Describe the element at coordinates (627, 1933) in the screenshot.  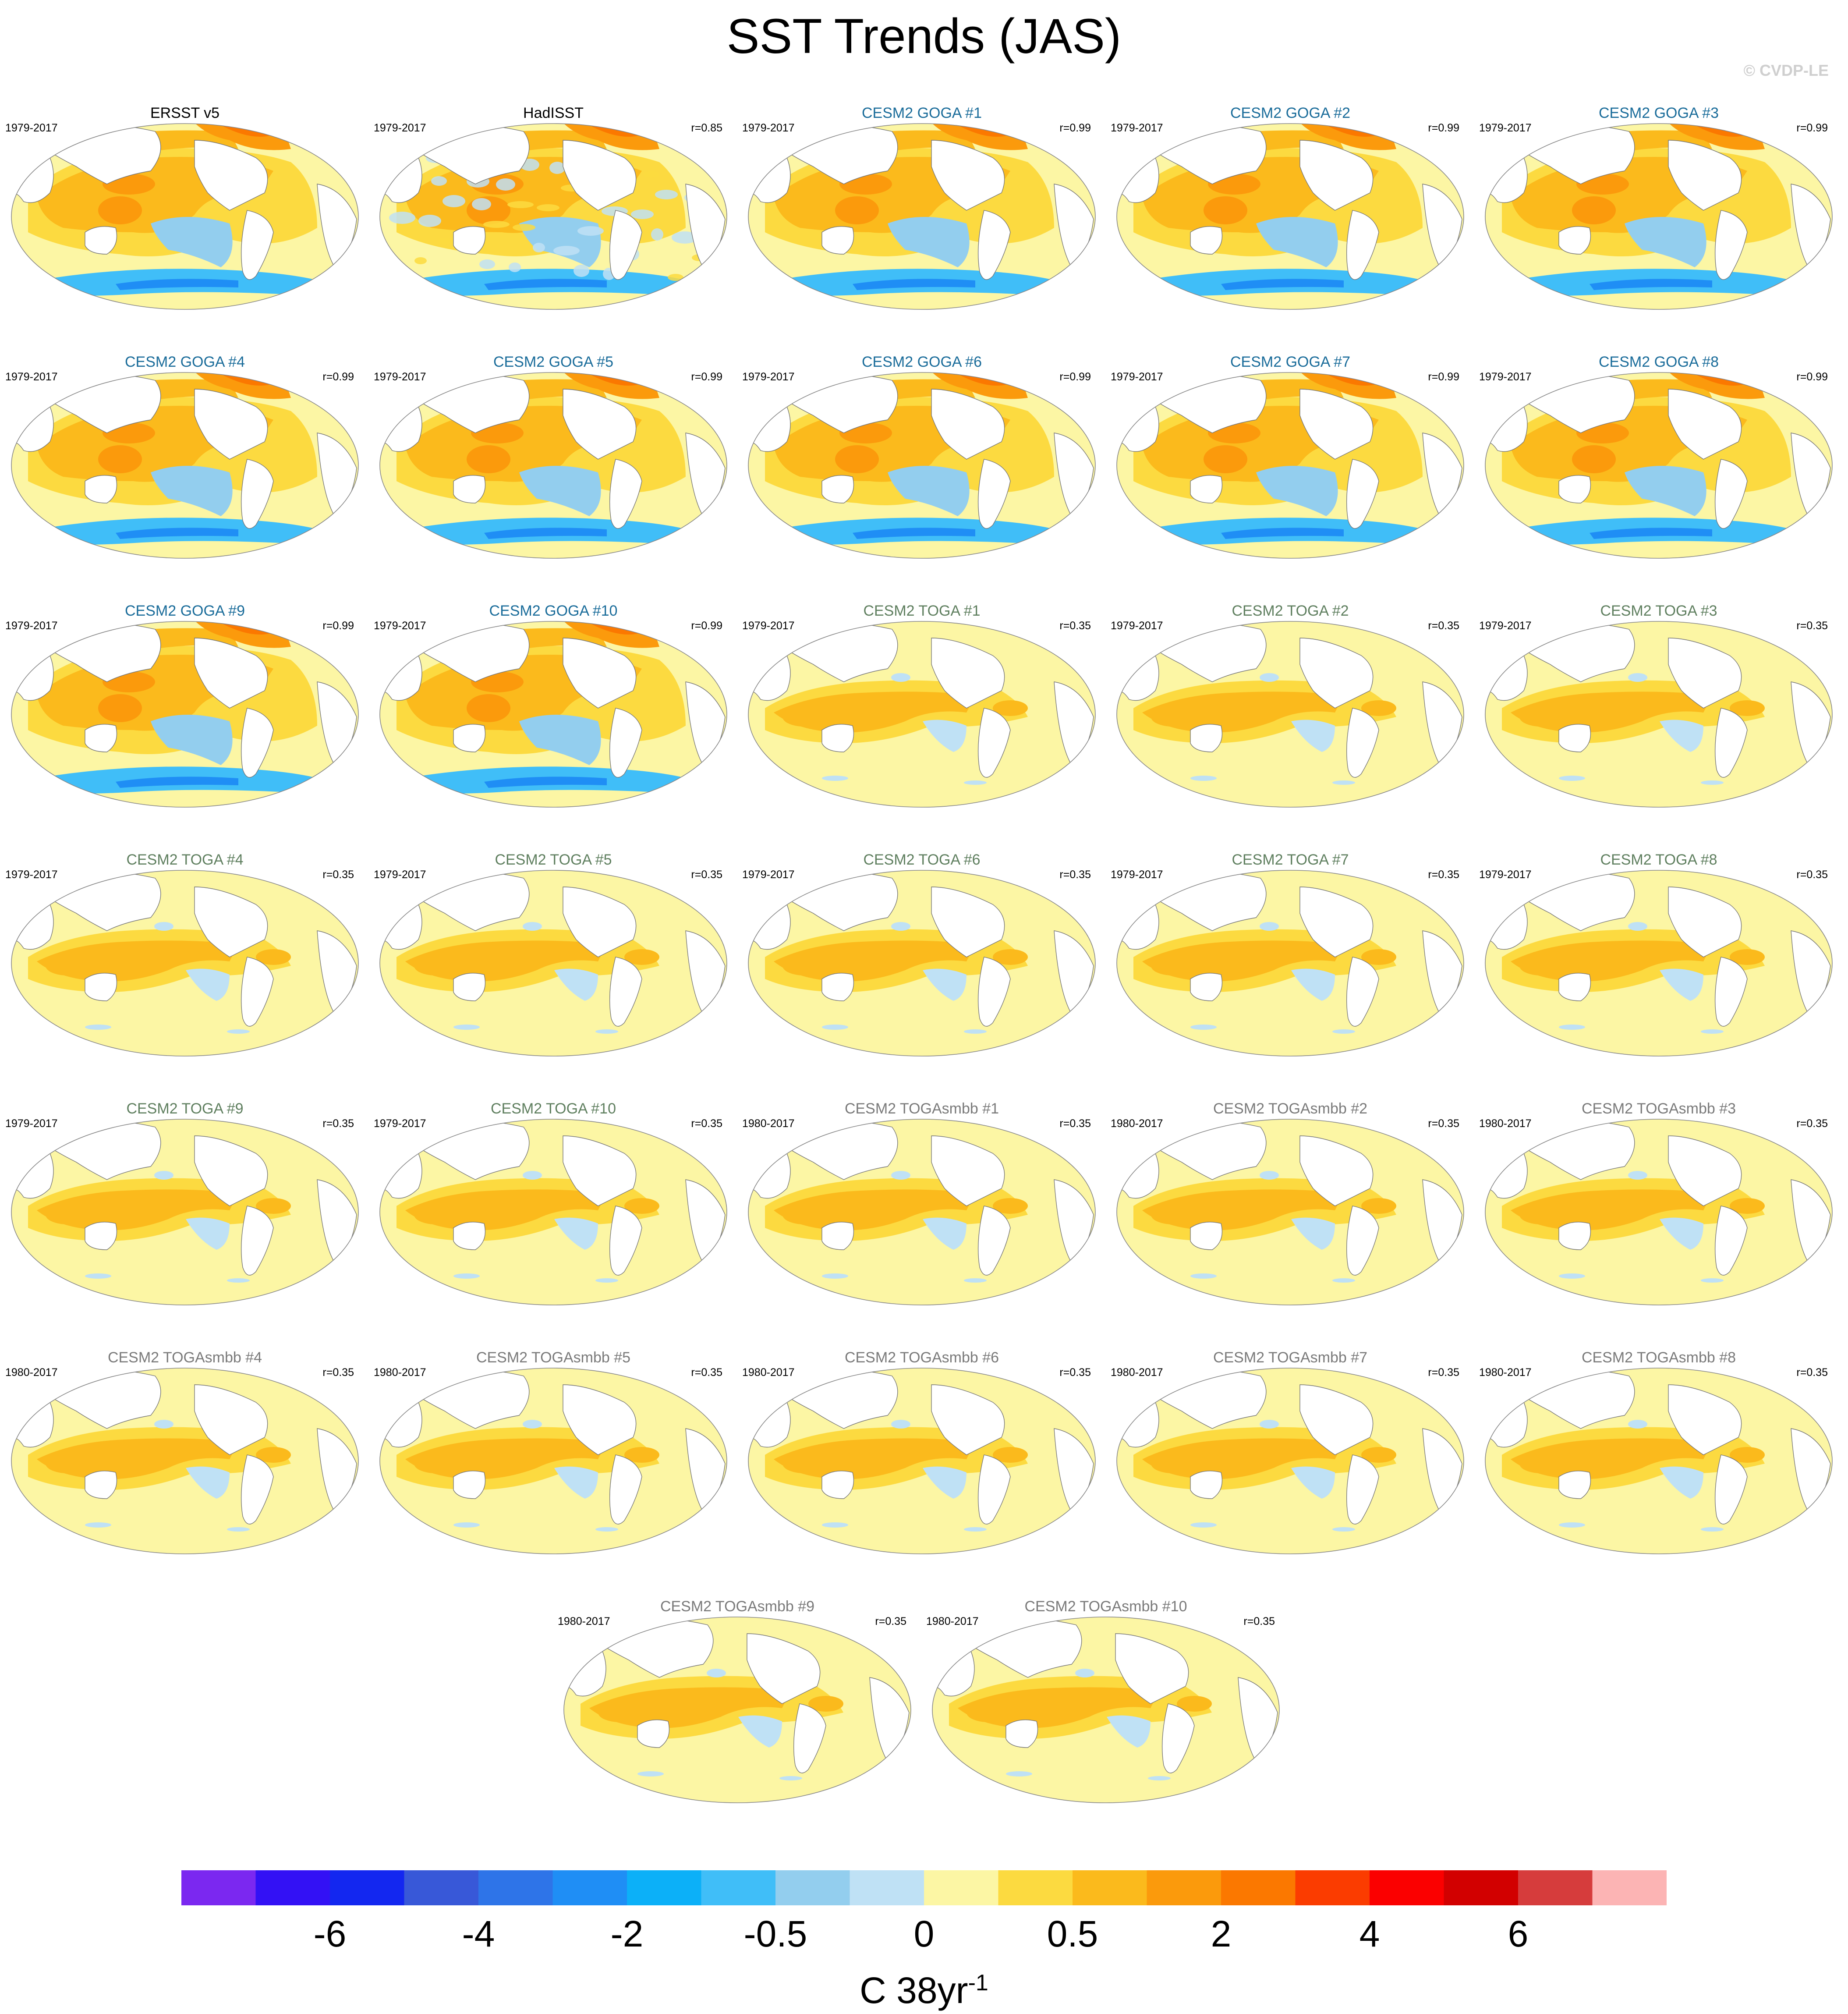
I see `colorbar-tick-label: -2` at that location.